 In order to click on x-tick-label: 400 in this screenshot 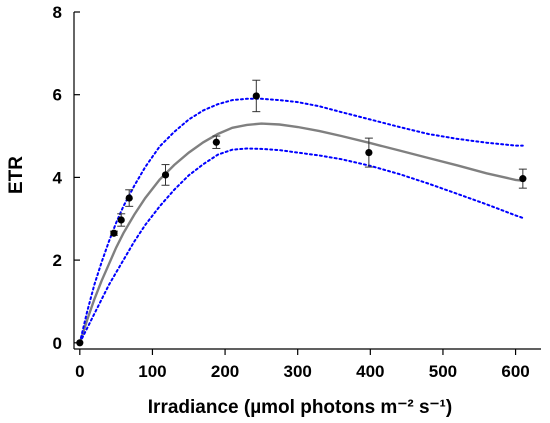, I will do `click(370, 371)`.